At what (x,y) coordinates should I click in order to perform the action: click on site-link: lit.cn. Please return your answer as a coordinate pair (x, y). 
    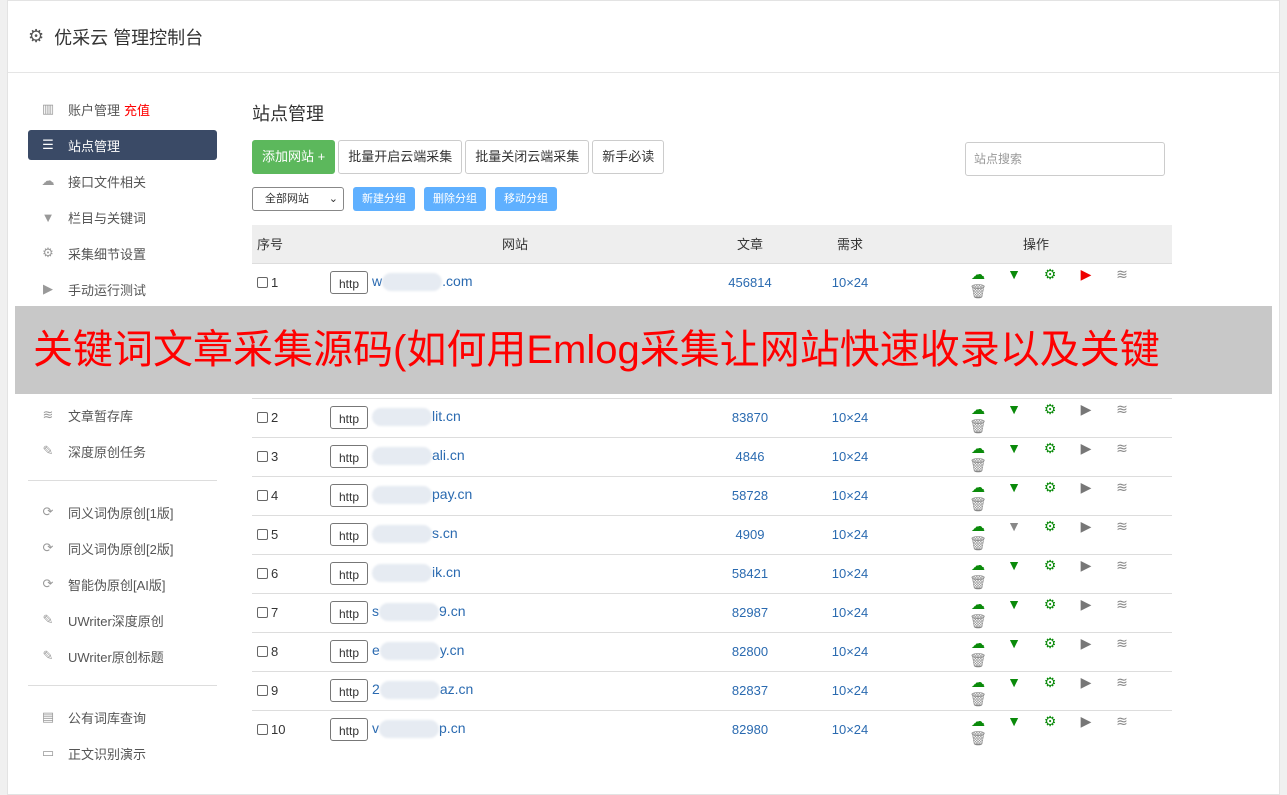
    Looking at the image, I should click on (416, 417).